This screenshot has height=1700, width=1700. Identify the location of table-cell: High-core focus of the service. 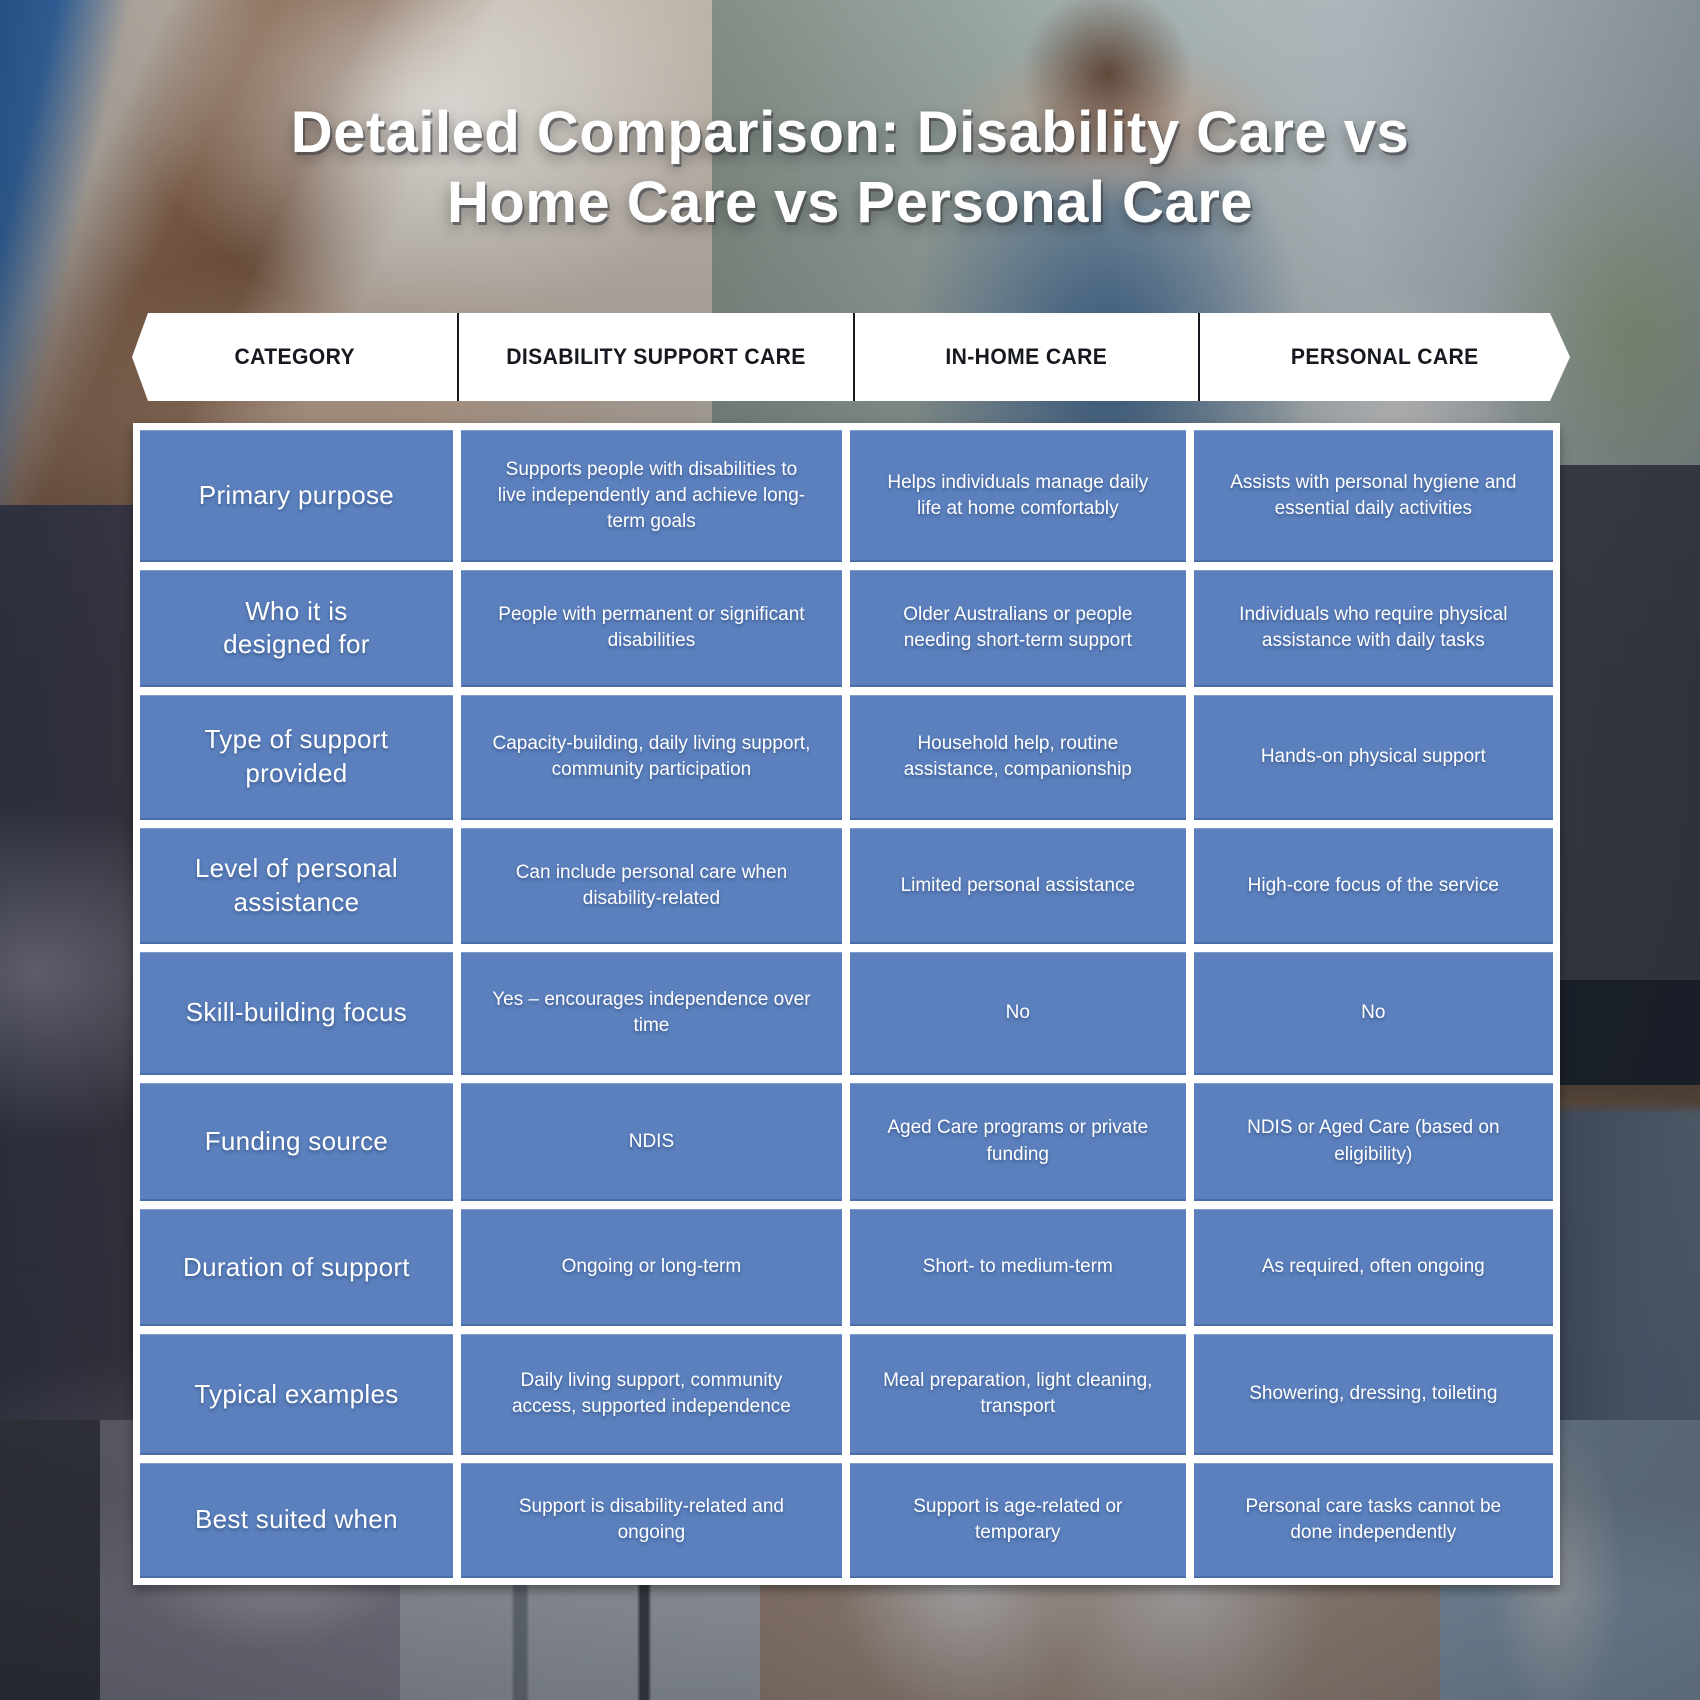
(1373, 886).